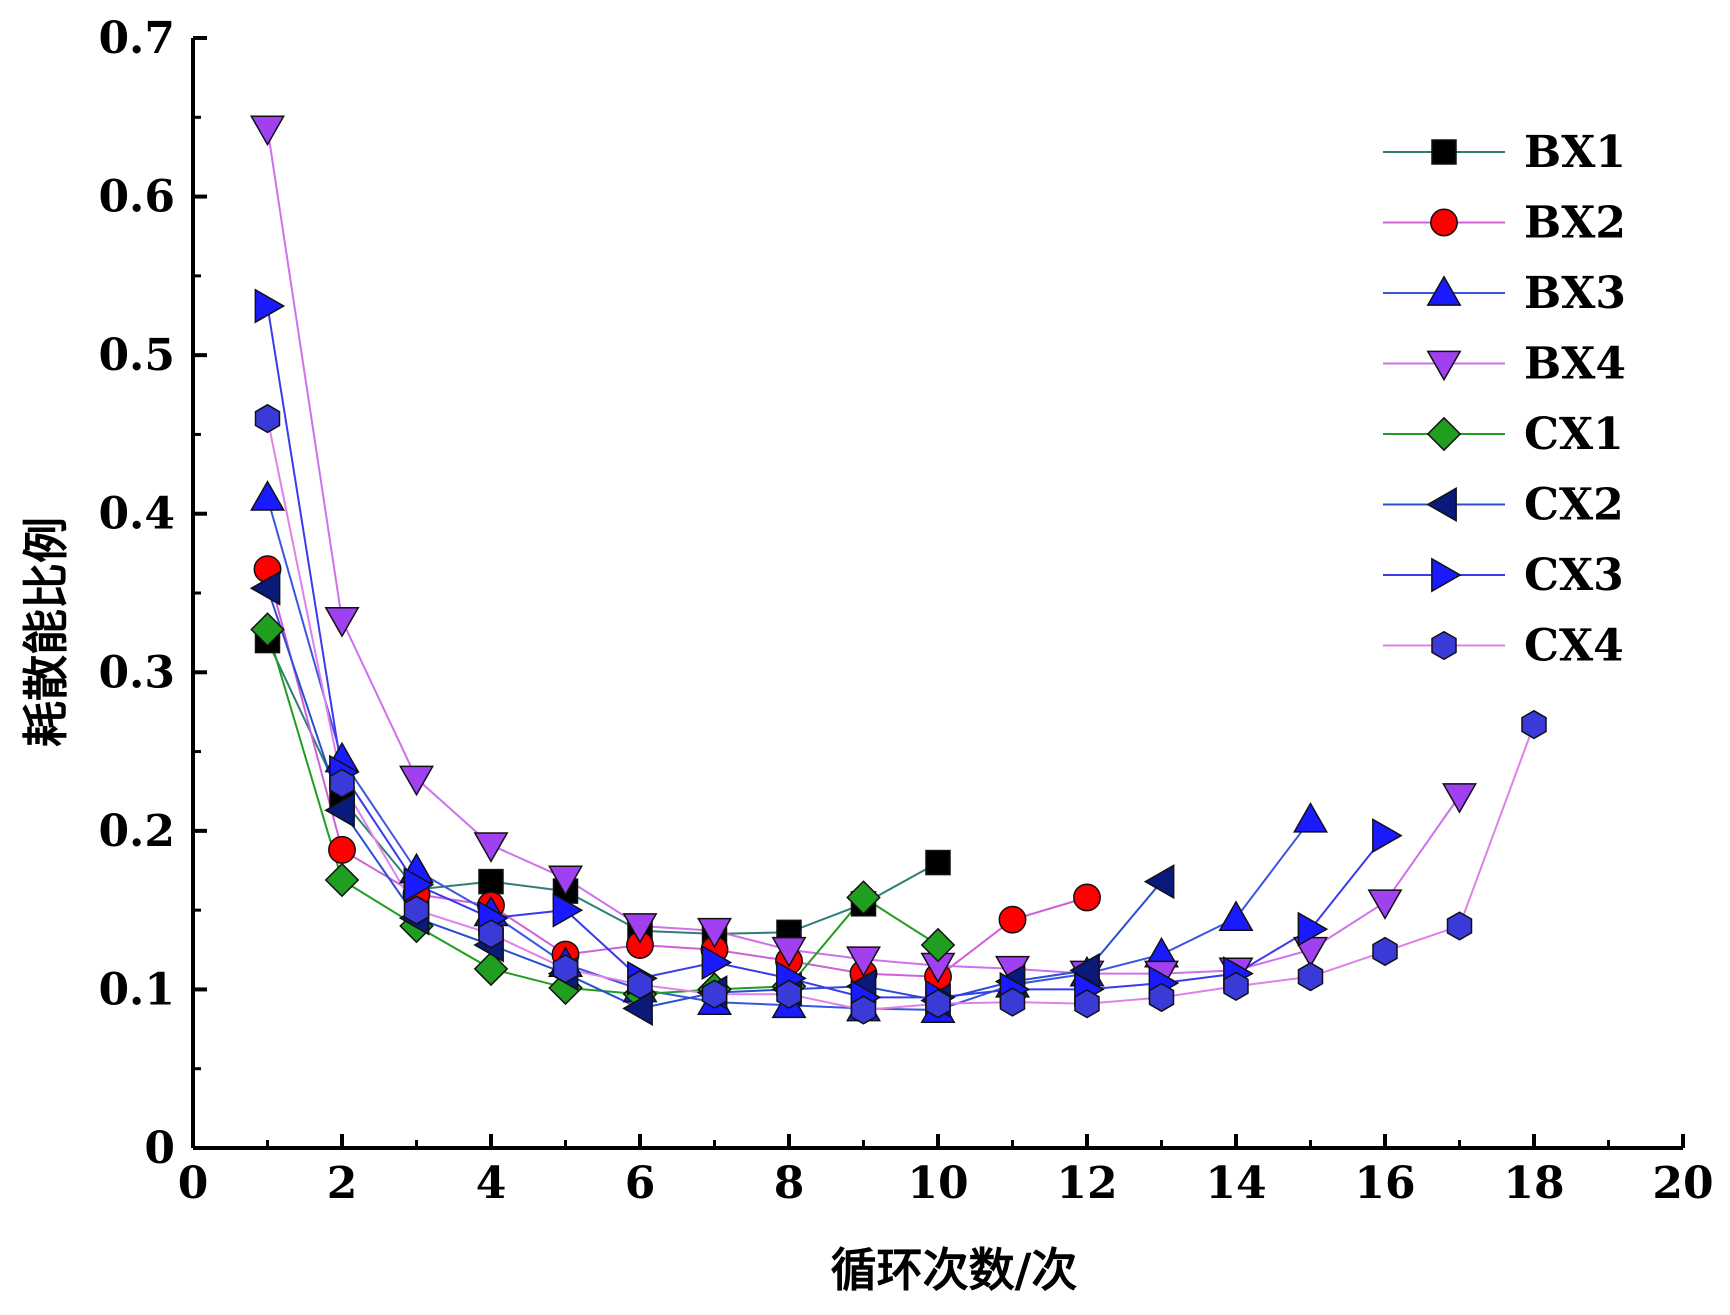  Describe the element at coordinates (1574, 646) in the screenshot. I see `legend-label: CX4` at that location.